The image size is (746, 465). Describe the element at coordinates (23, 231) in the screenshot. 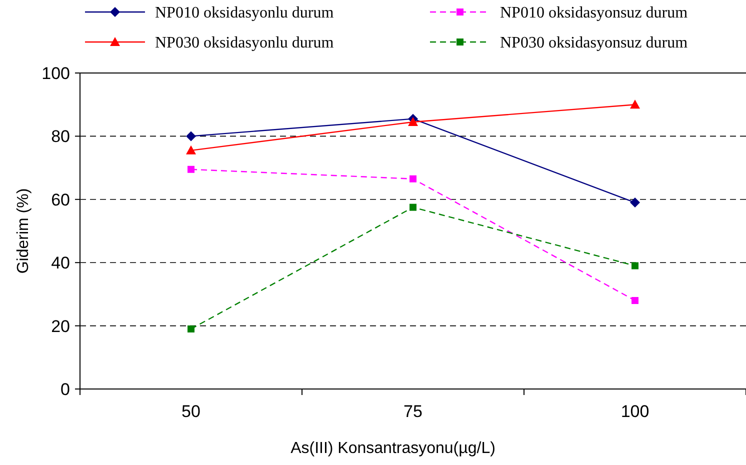

I see `y-axis-title: Giderim (%)` at that location.